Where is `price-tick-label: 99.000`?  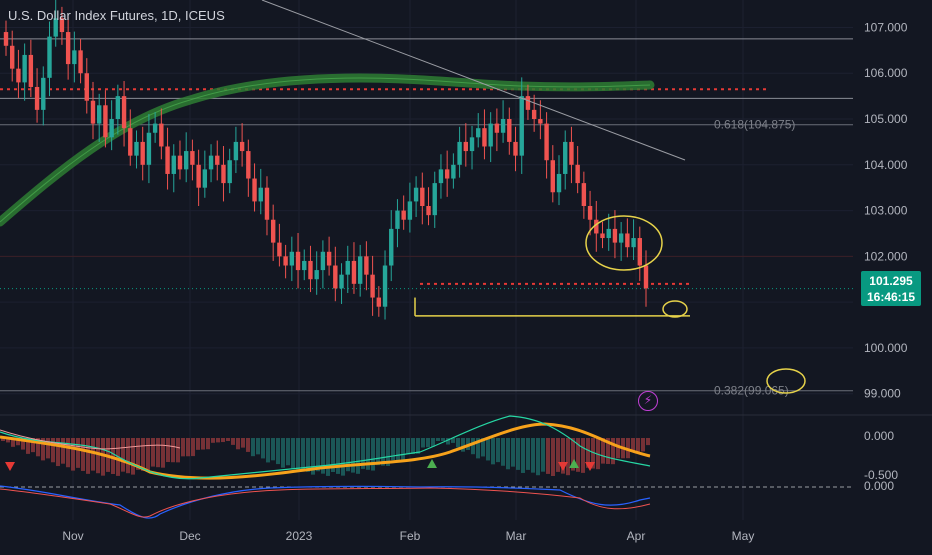
price-tick-label: 99.000 is located at coordinates (882, 394).